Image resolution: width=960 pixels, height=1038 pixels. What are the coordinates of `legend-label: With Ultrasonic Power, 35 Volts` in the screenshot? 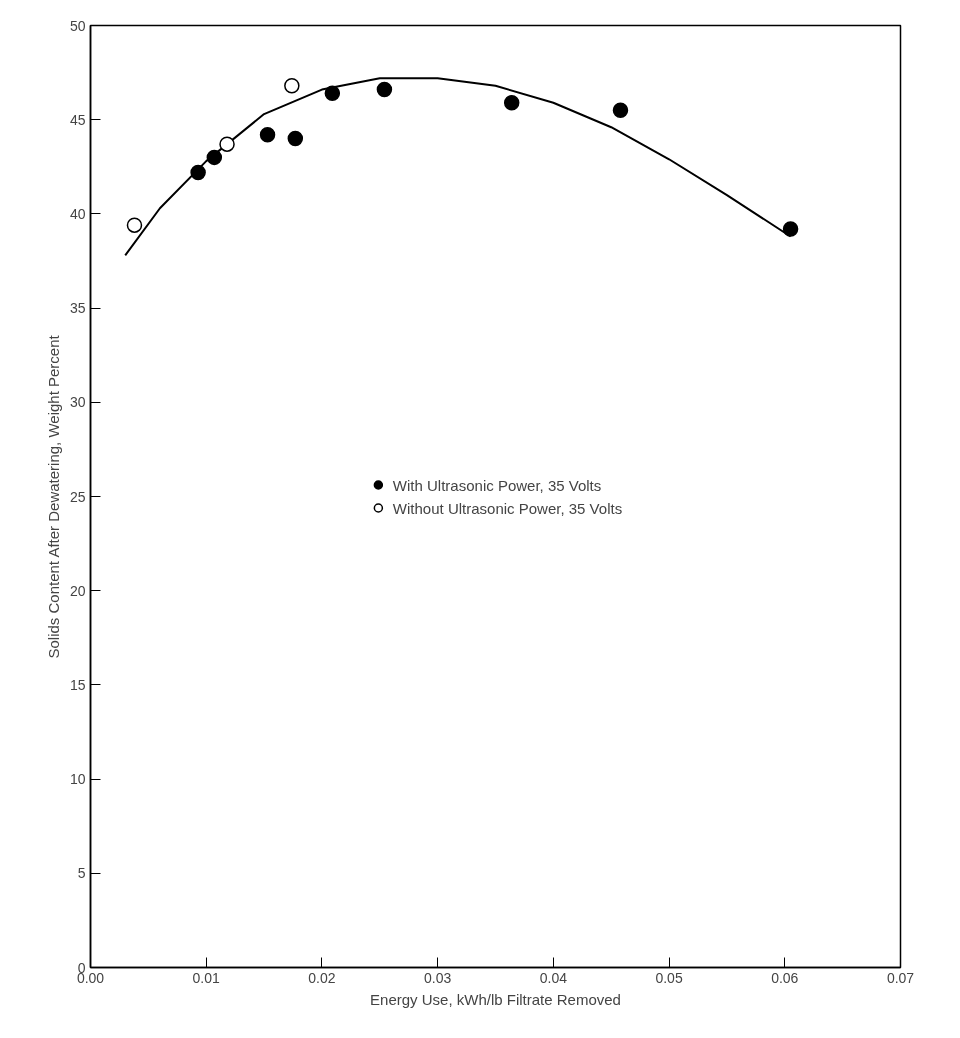 It's located at (497, 484).